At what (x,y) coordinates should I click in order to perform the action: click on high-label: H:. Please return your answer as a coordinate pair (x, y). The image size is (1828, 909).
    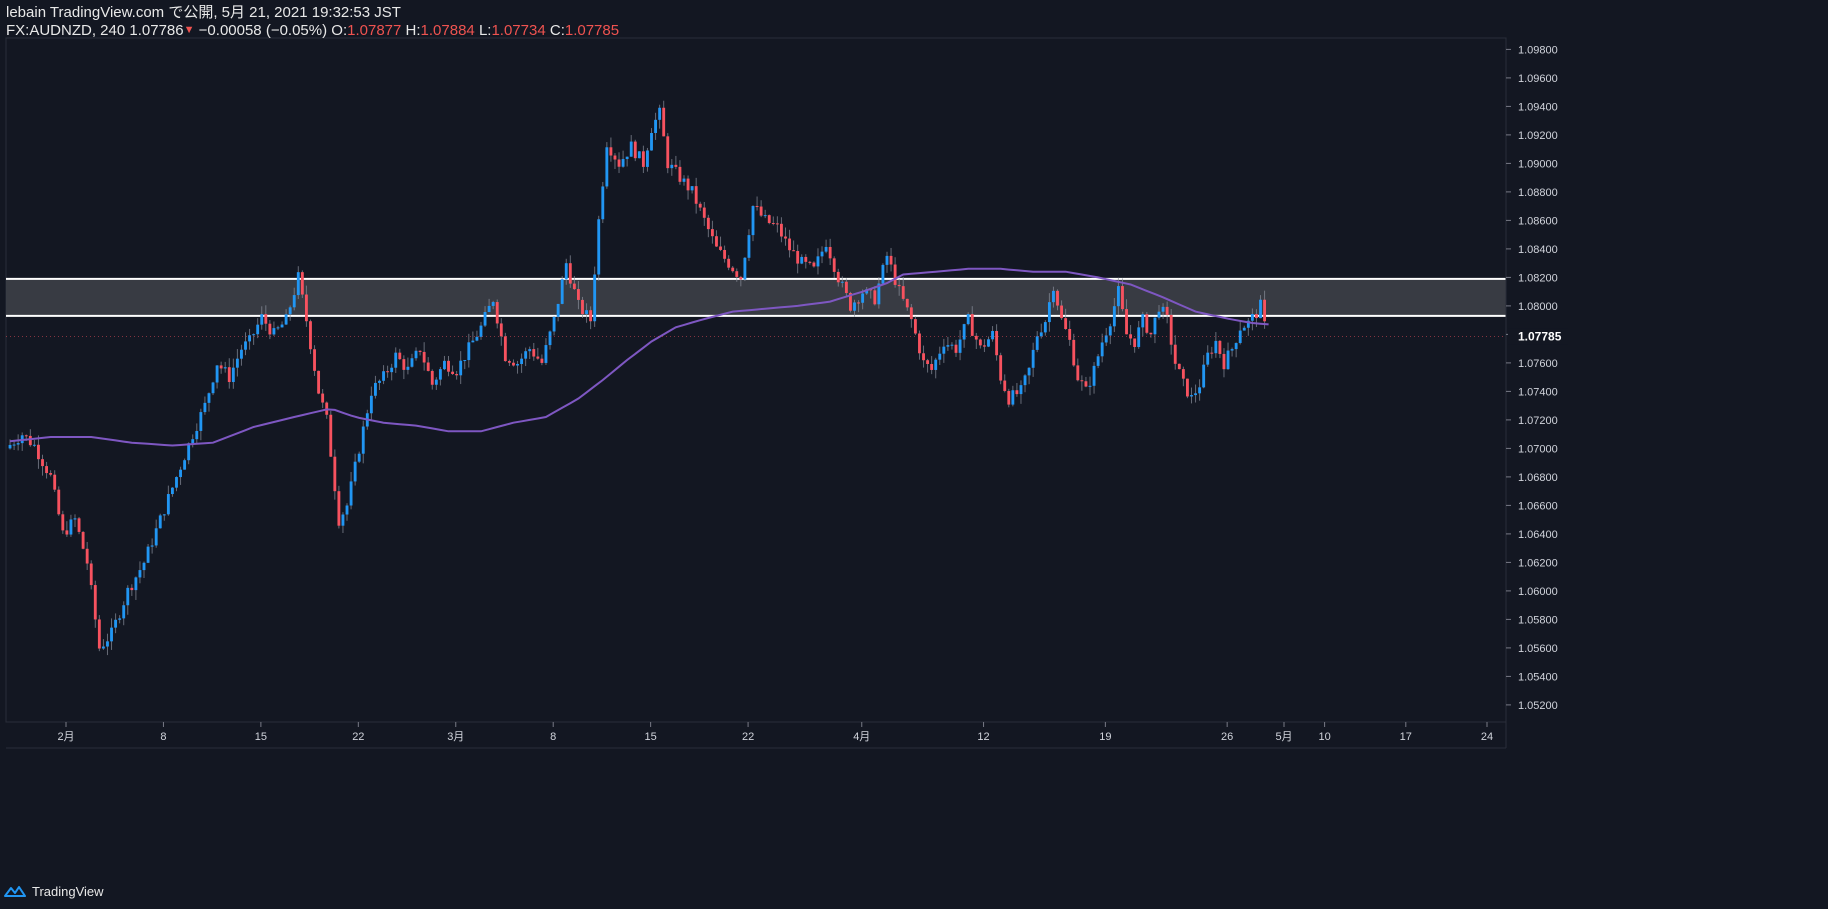
    Looking at the image, I should click on (413, 30).